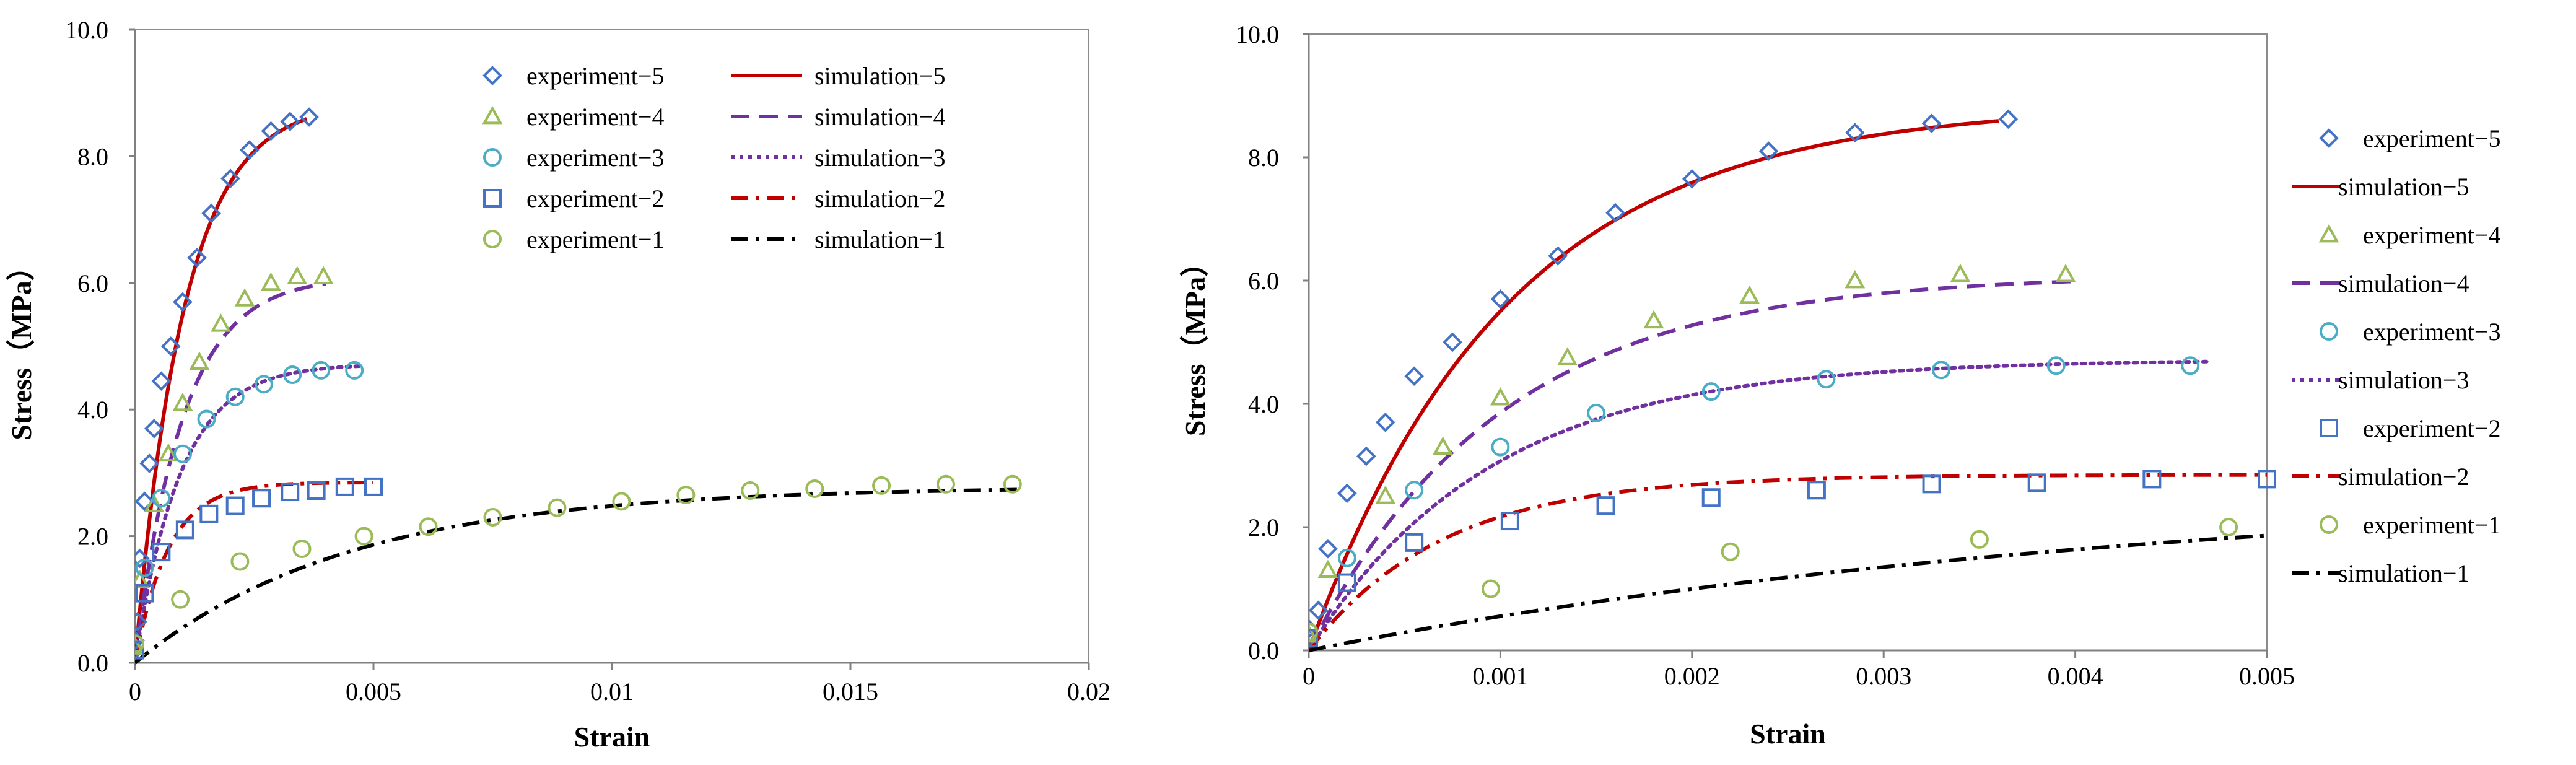 This screenshot has width=2576, height=765. What do you see at coordinates (1263, 281) in the screenshot?
I see `y-tick-label: 6.0` at bounding box center [1263, 281].